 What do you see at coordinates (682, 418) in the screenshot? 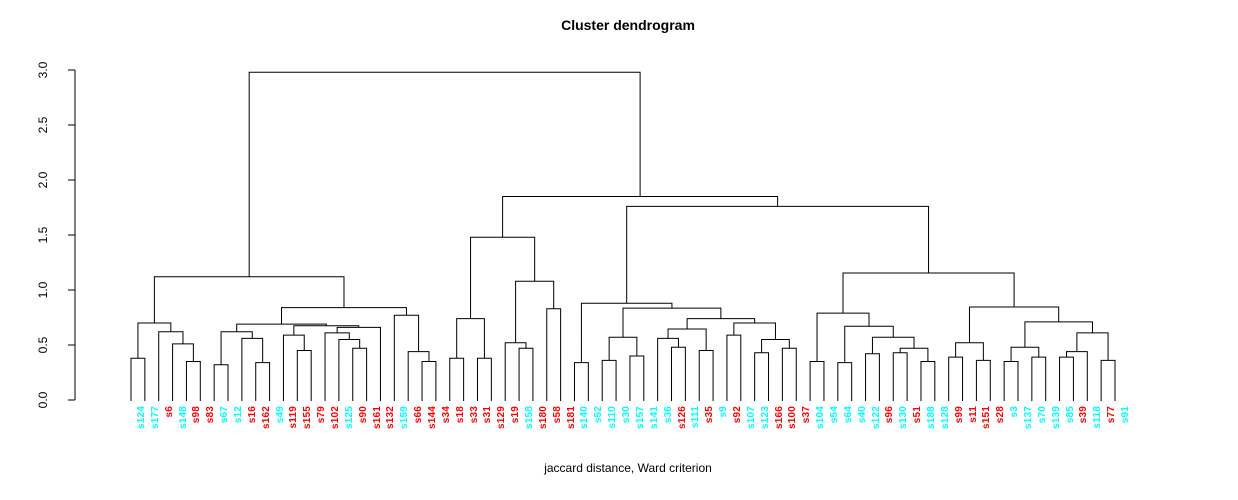
I see `leaf-label-s126: s126` at bounding box center [682, 418].